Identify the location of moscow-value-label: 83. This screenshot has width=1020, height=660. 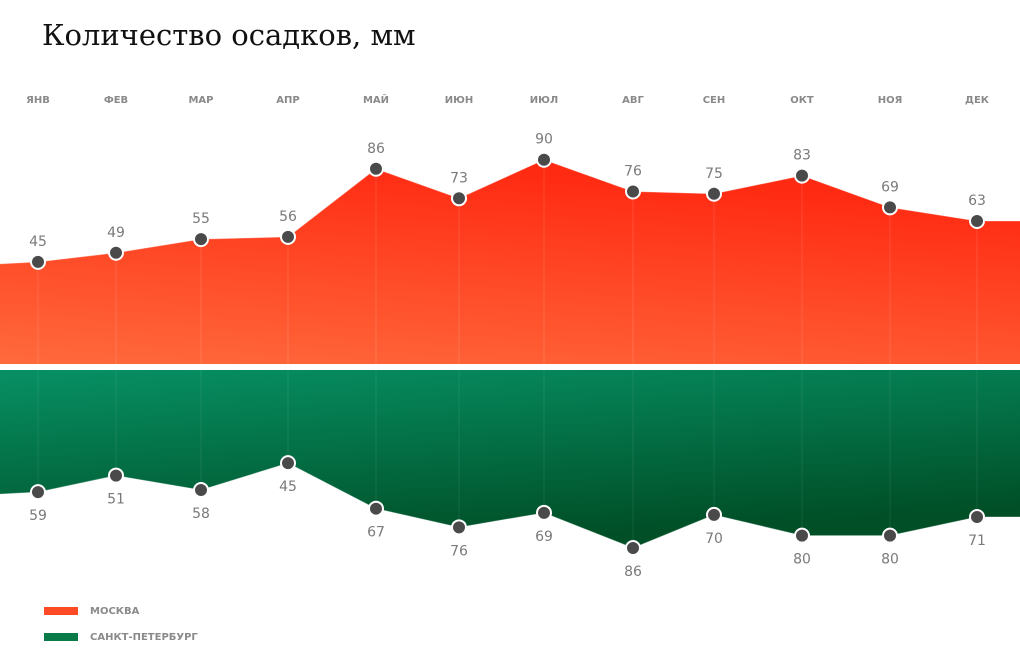
(802, 156).